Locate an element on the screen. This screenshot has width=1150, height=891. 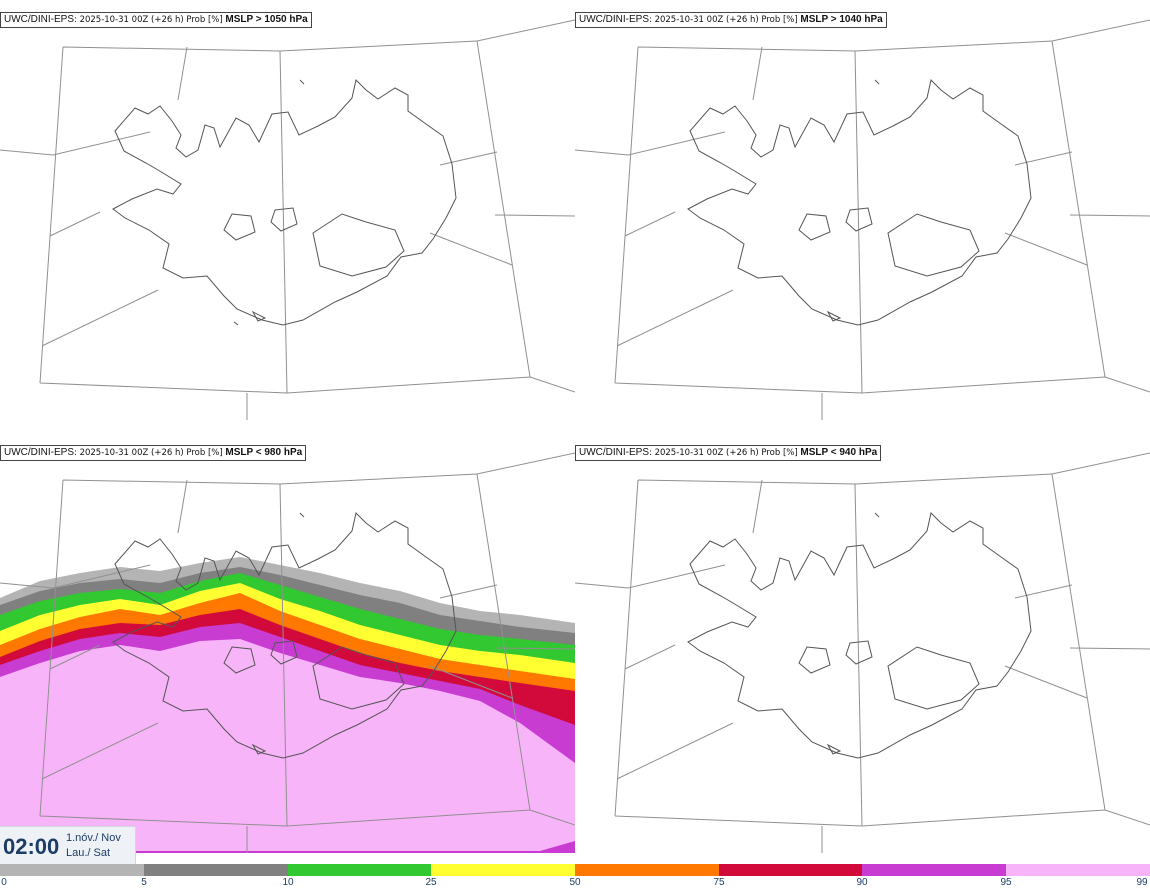
valid-time-clock: 02:00 is located at coordinates (31, 846).